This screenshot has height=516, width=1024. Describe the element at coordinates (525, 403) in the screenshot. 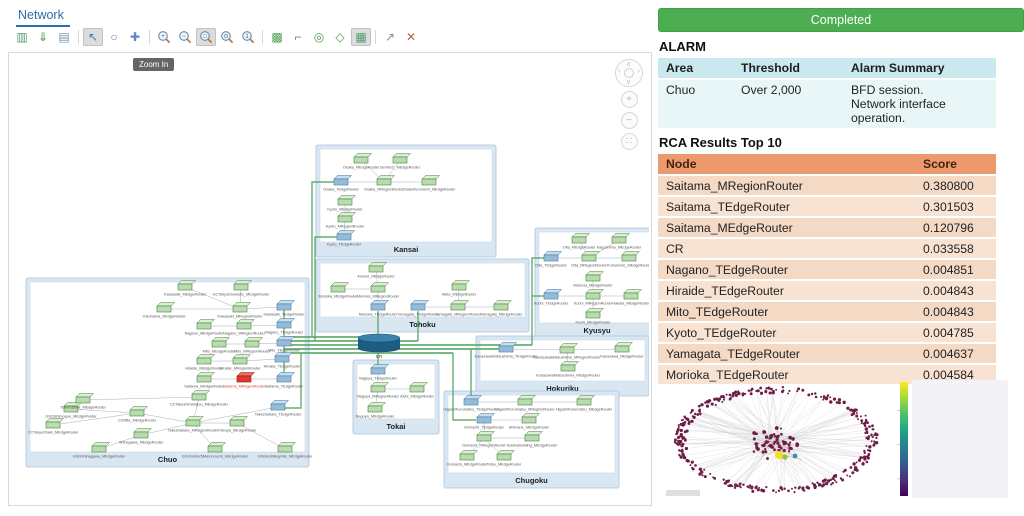

I see `node-HigashiFurumatsu_MRegionRouter: HigashiFurumatsu_MRegionRouter` at that location.